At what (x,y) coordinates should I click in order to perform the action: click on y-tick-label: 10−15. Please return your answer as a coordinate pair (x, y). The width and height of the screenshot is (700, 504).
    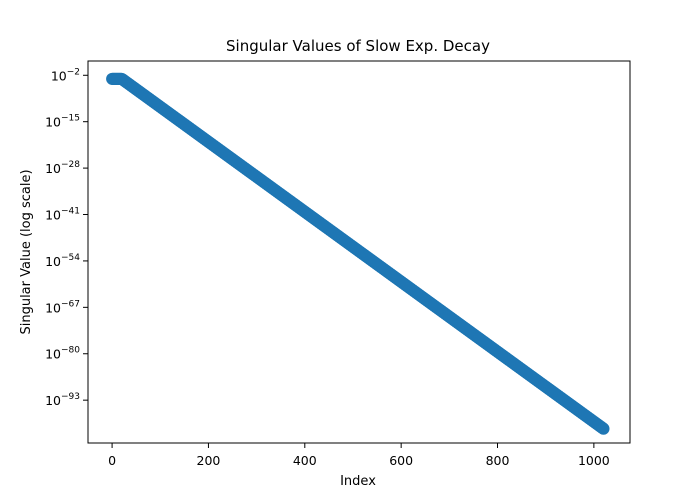
    Looking at the image, I should click on (62, 122).